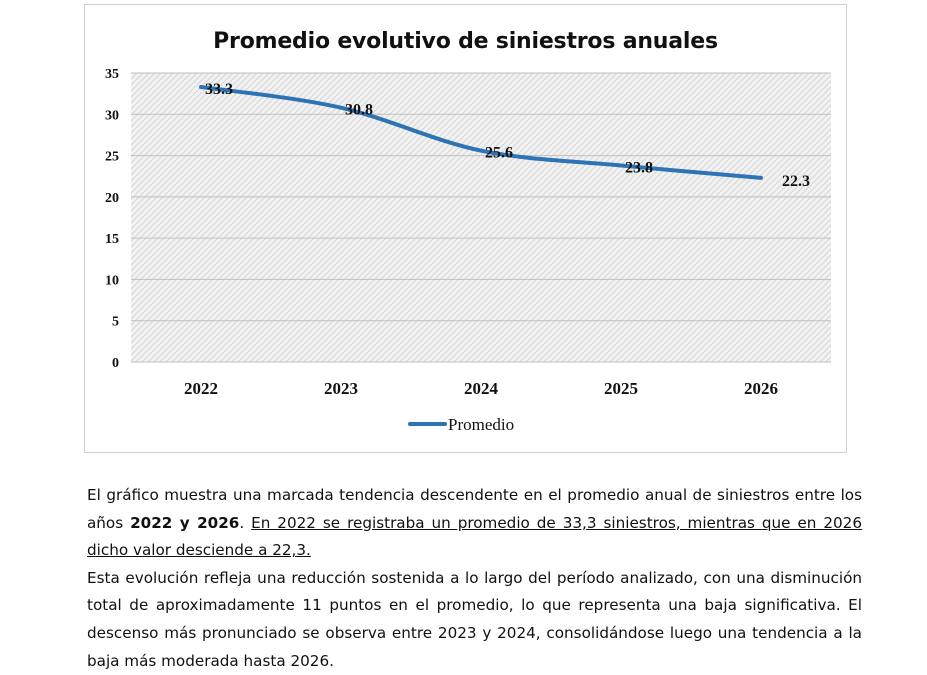 The height and width of the screenshot is (675, 927). What do you see at coordinates (201, 388) in the screenshot?
I see `x-tick-label: 2022` at bounding box center [201, 388].